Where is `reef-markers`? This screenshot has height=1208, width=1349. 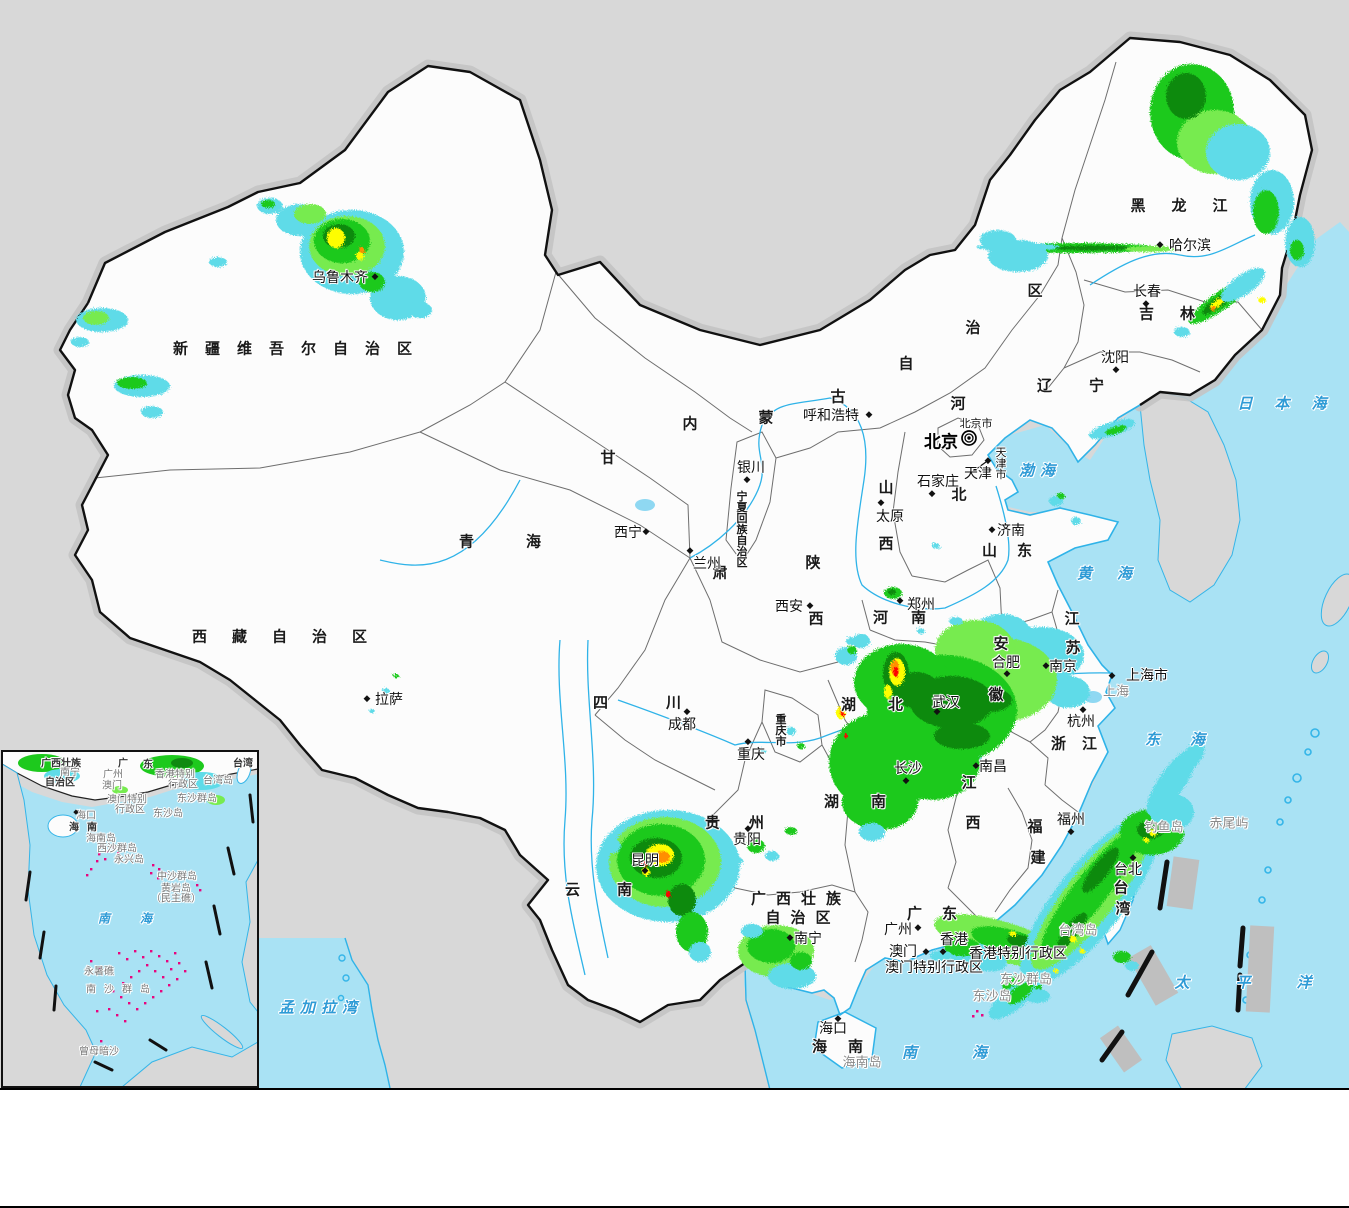
reef-markers is located at coordinates (978, 1014).